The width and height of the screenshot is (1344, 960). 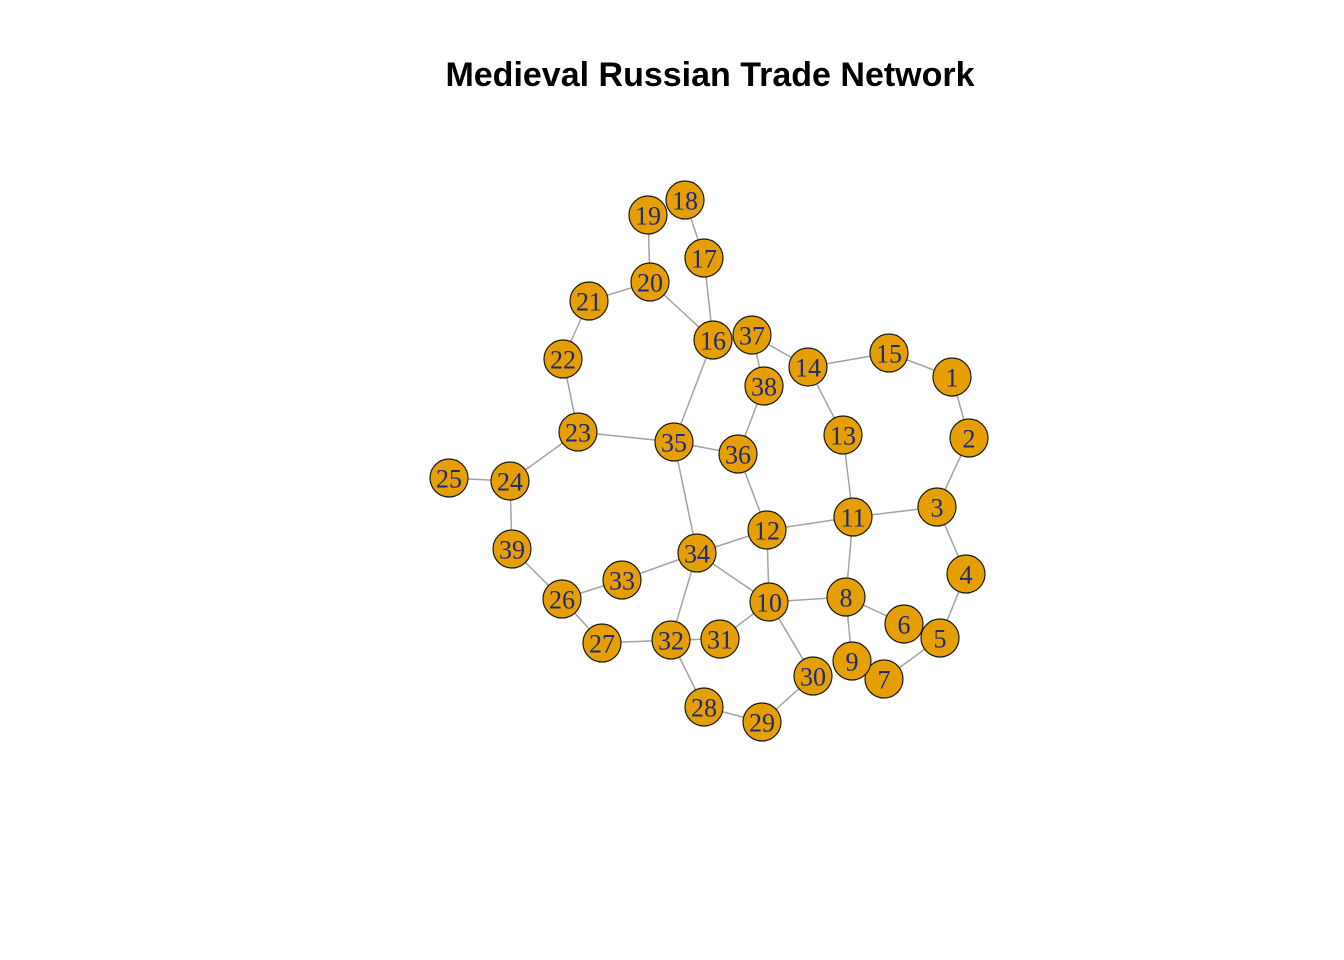 I want to click on node-9: 9, so click(x=852, y=661).